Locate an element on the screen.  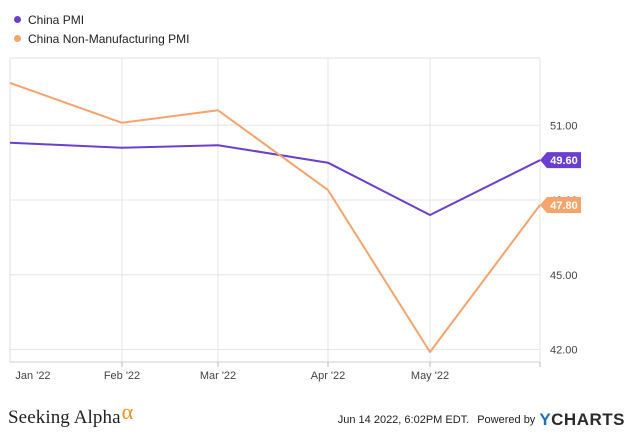
y-tick-label: 42.00 is located at coordinates (564, 351).